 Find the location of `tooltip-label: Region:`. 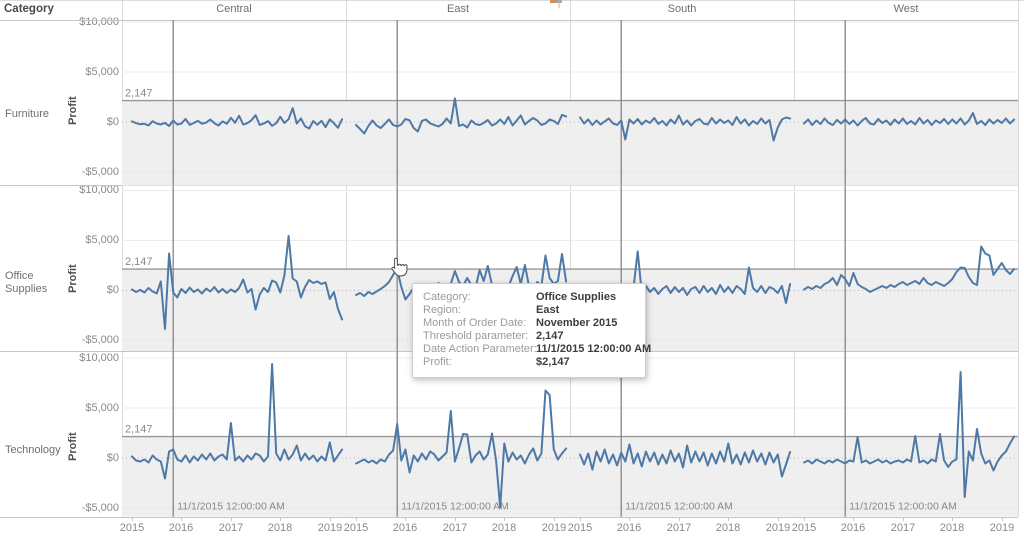

tooltip-label: Region: is located at coordinates (442, 310).